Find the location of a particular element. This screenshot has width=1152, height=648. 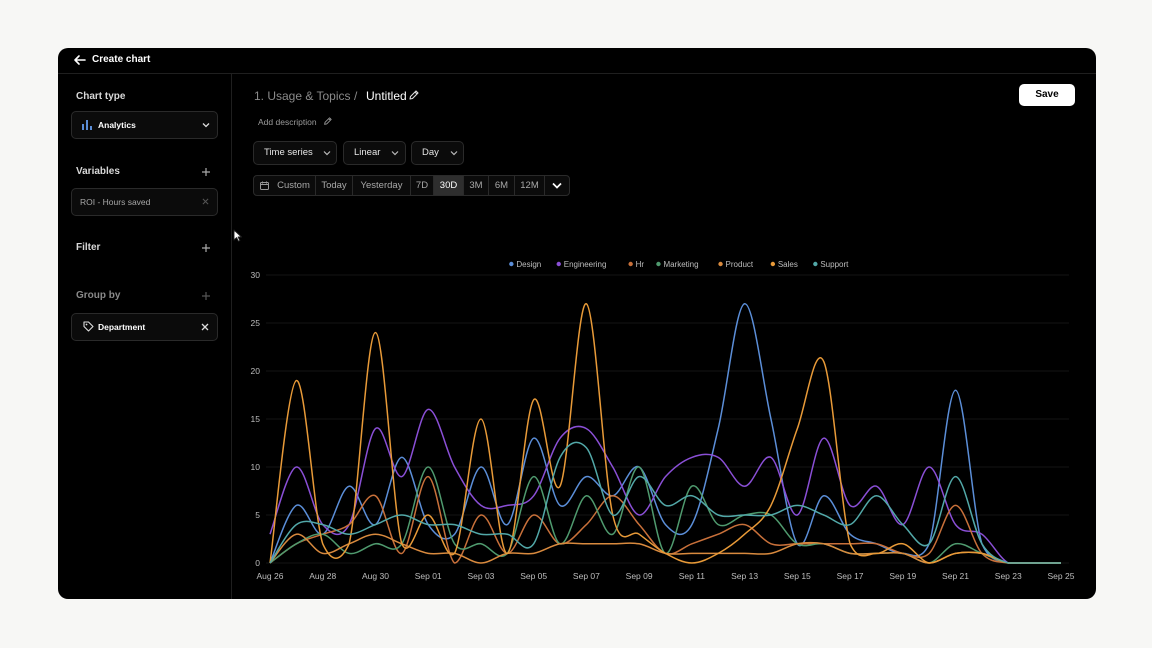

scale-value: Linear is located at coordinates (367, 152).